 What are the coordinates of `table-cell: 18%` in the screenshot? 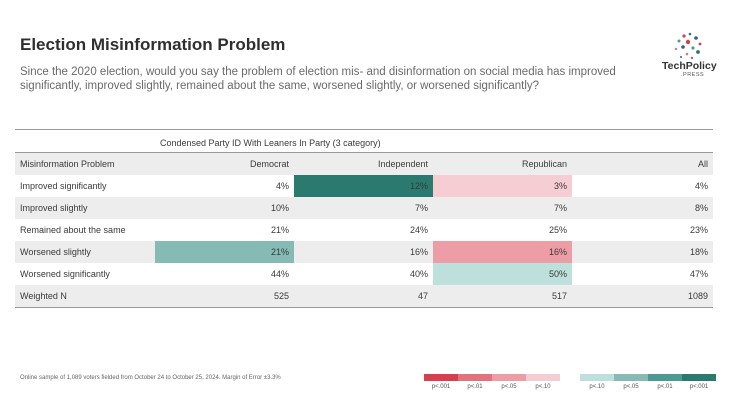 It's located at (698, 252).